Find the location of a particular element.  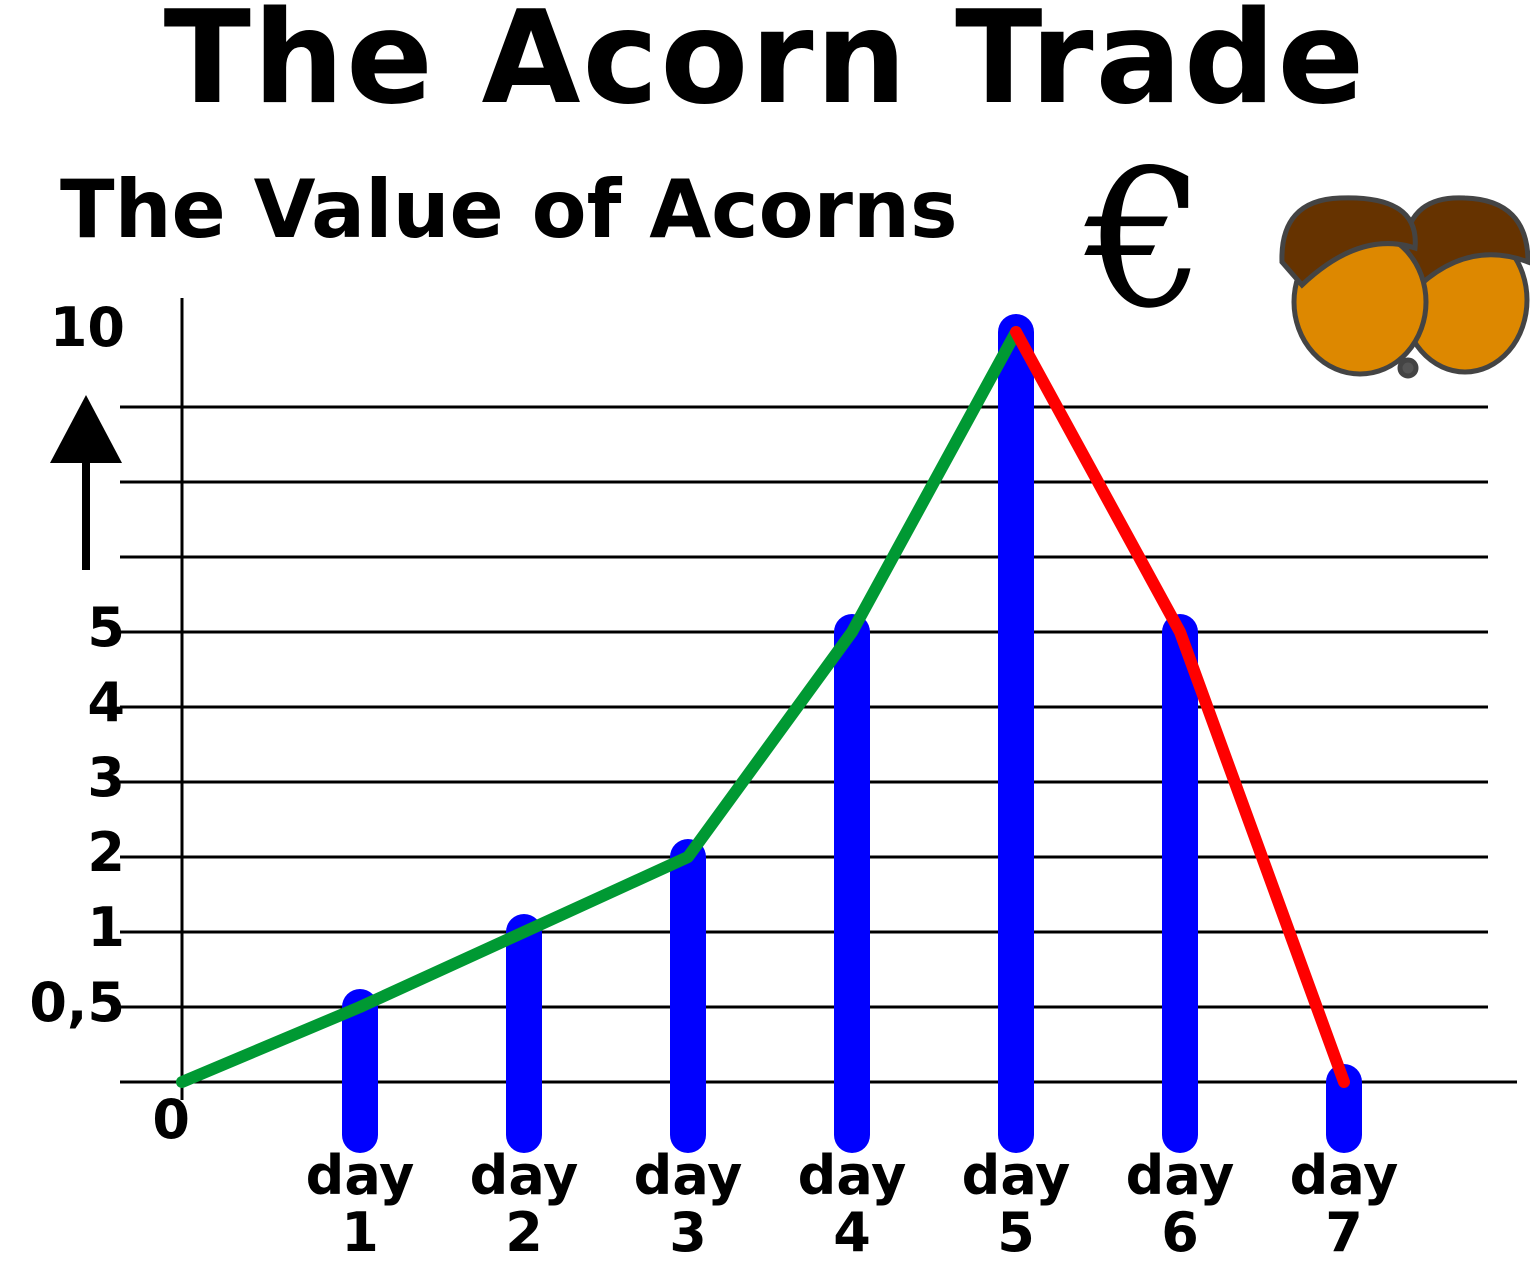

y-tick-label: 0,5 is located at coordinates (77, 1002).